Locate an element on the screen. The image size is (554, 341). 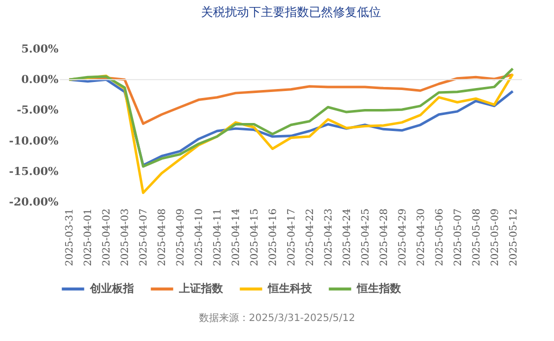
x-tick-label: 2025-04-17 is located at coordinates (292, 237).